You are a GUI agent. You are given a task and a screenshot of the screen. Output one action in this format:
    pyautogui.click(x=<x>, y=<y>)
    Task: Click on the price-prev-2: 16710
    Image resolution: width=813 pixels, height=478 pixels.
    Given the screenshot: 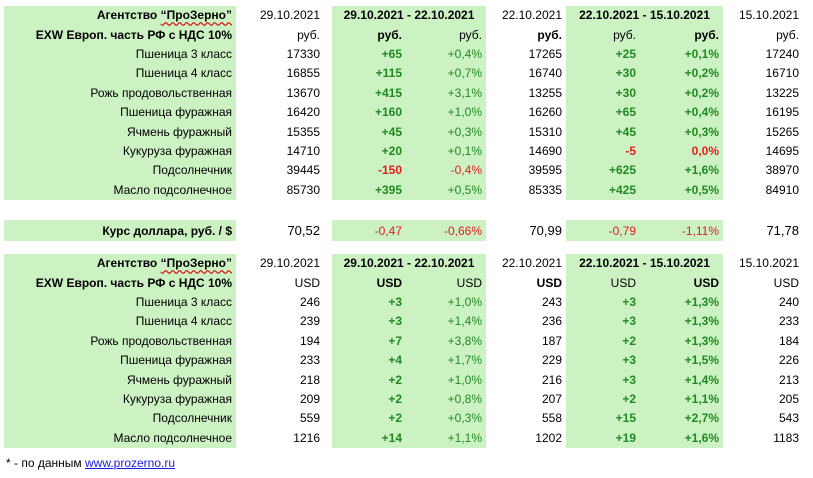 What is the action you would take?
    pyautogui.click(x=782, y=73)
    